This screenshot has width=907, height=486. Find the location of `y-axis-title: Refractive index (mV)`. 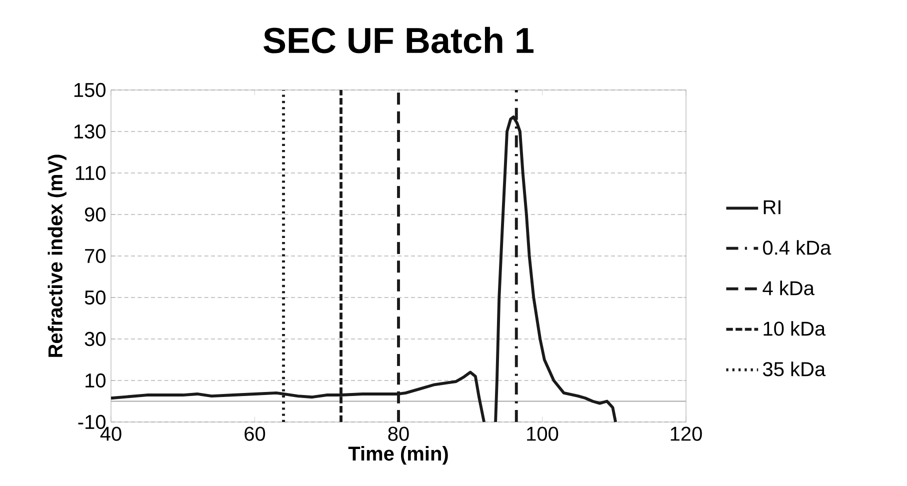

y-axis-title: Refractive index (mV) is located at coordinates (57, 255).